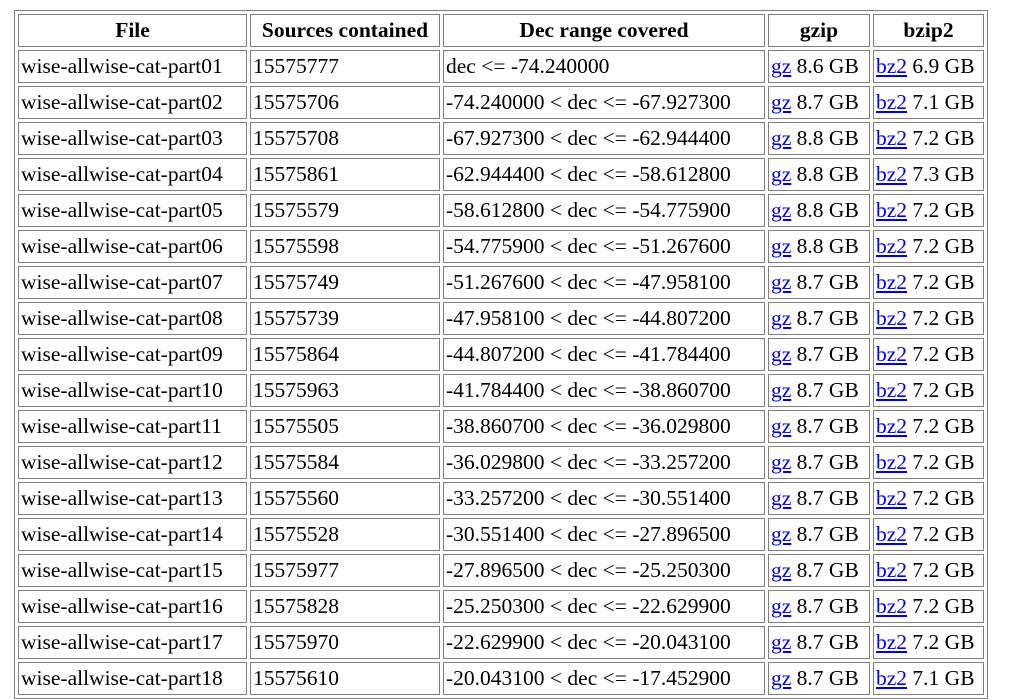 The width and height of the screenshot is (1013, 699). What do you see at coordinates (122, 210) in the screenshot?
I see `file-cell-text: wise-allwise-cat-part05` at bounding box center [122, 210].